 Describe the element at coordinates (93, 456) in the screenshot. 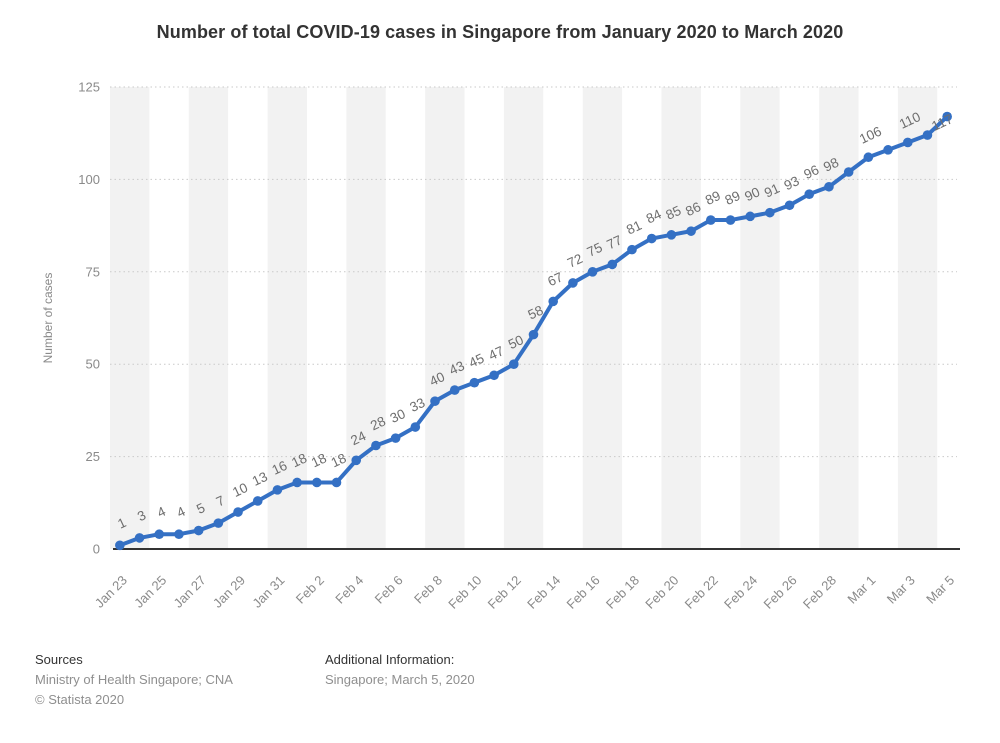

I see `y-tick-label: 25` at that location.